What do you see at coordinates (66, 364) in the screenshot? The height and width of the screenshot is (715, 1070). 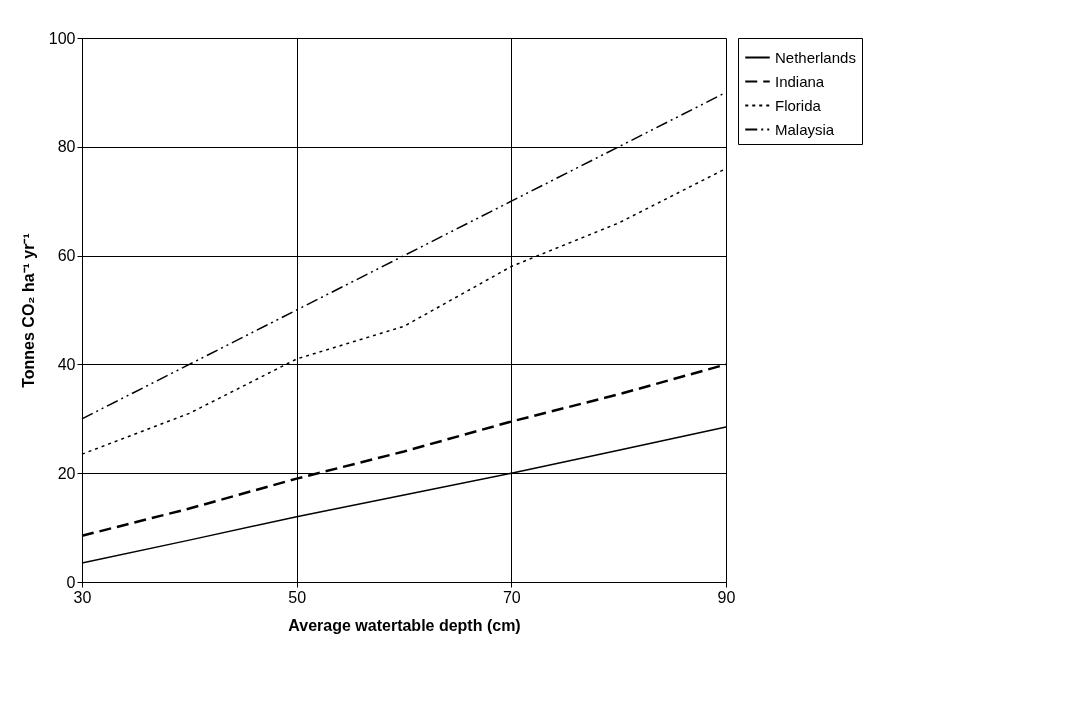 I see `y-tick-label: 40` at bounding box center [66, 364].